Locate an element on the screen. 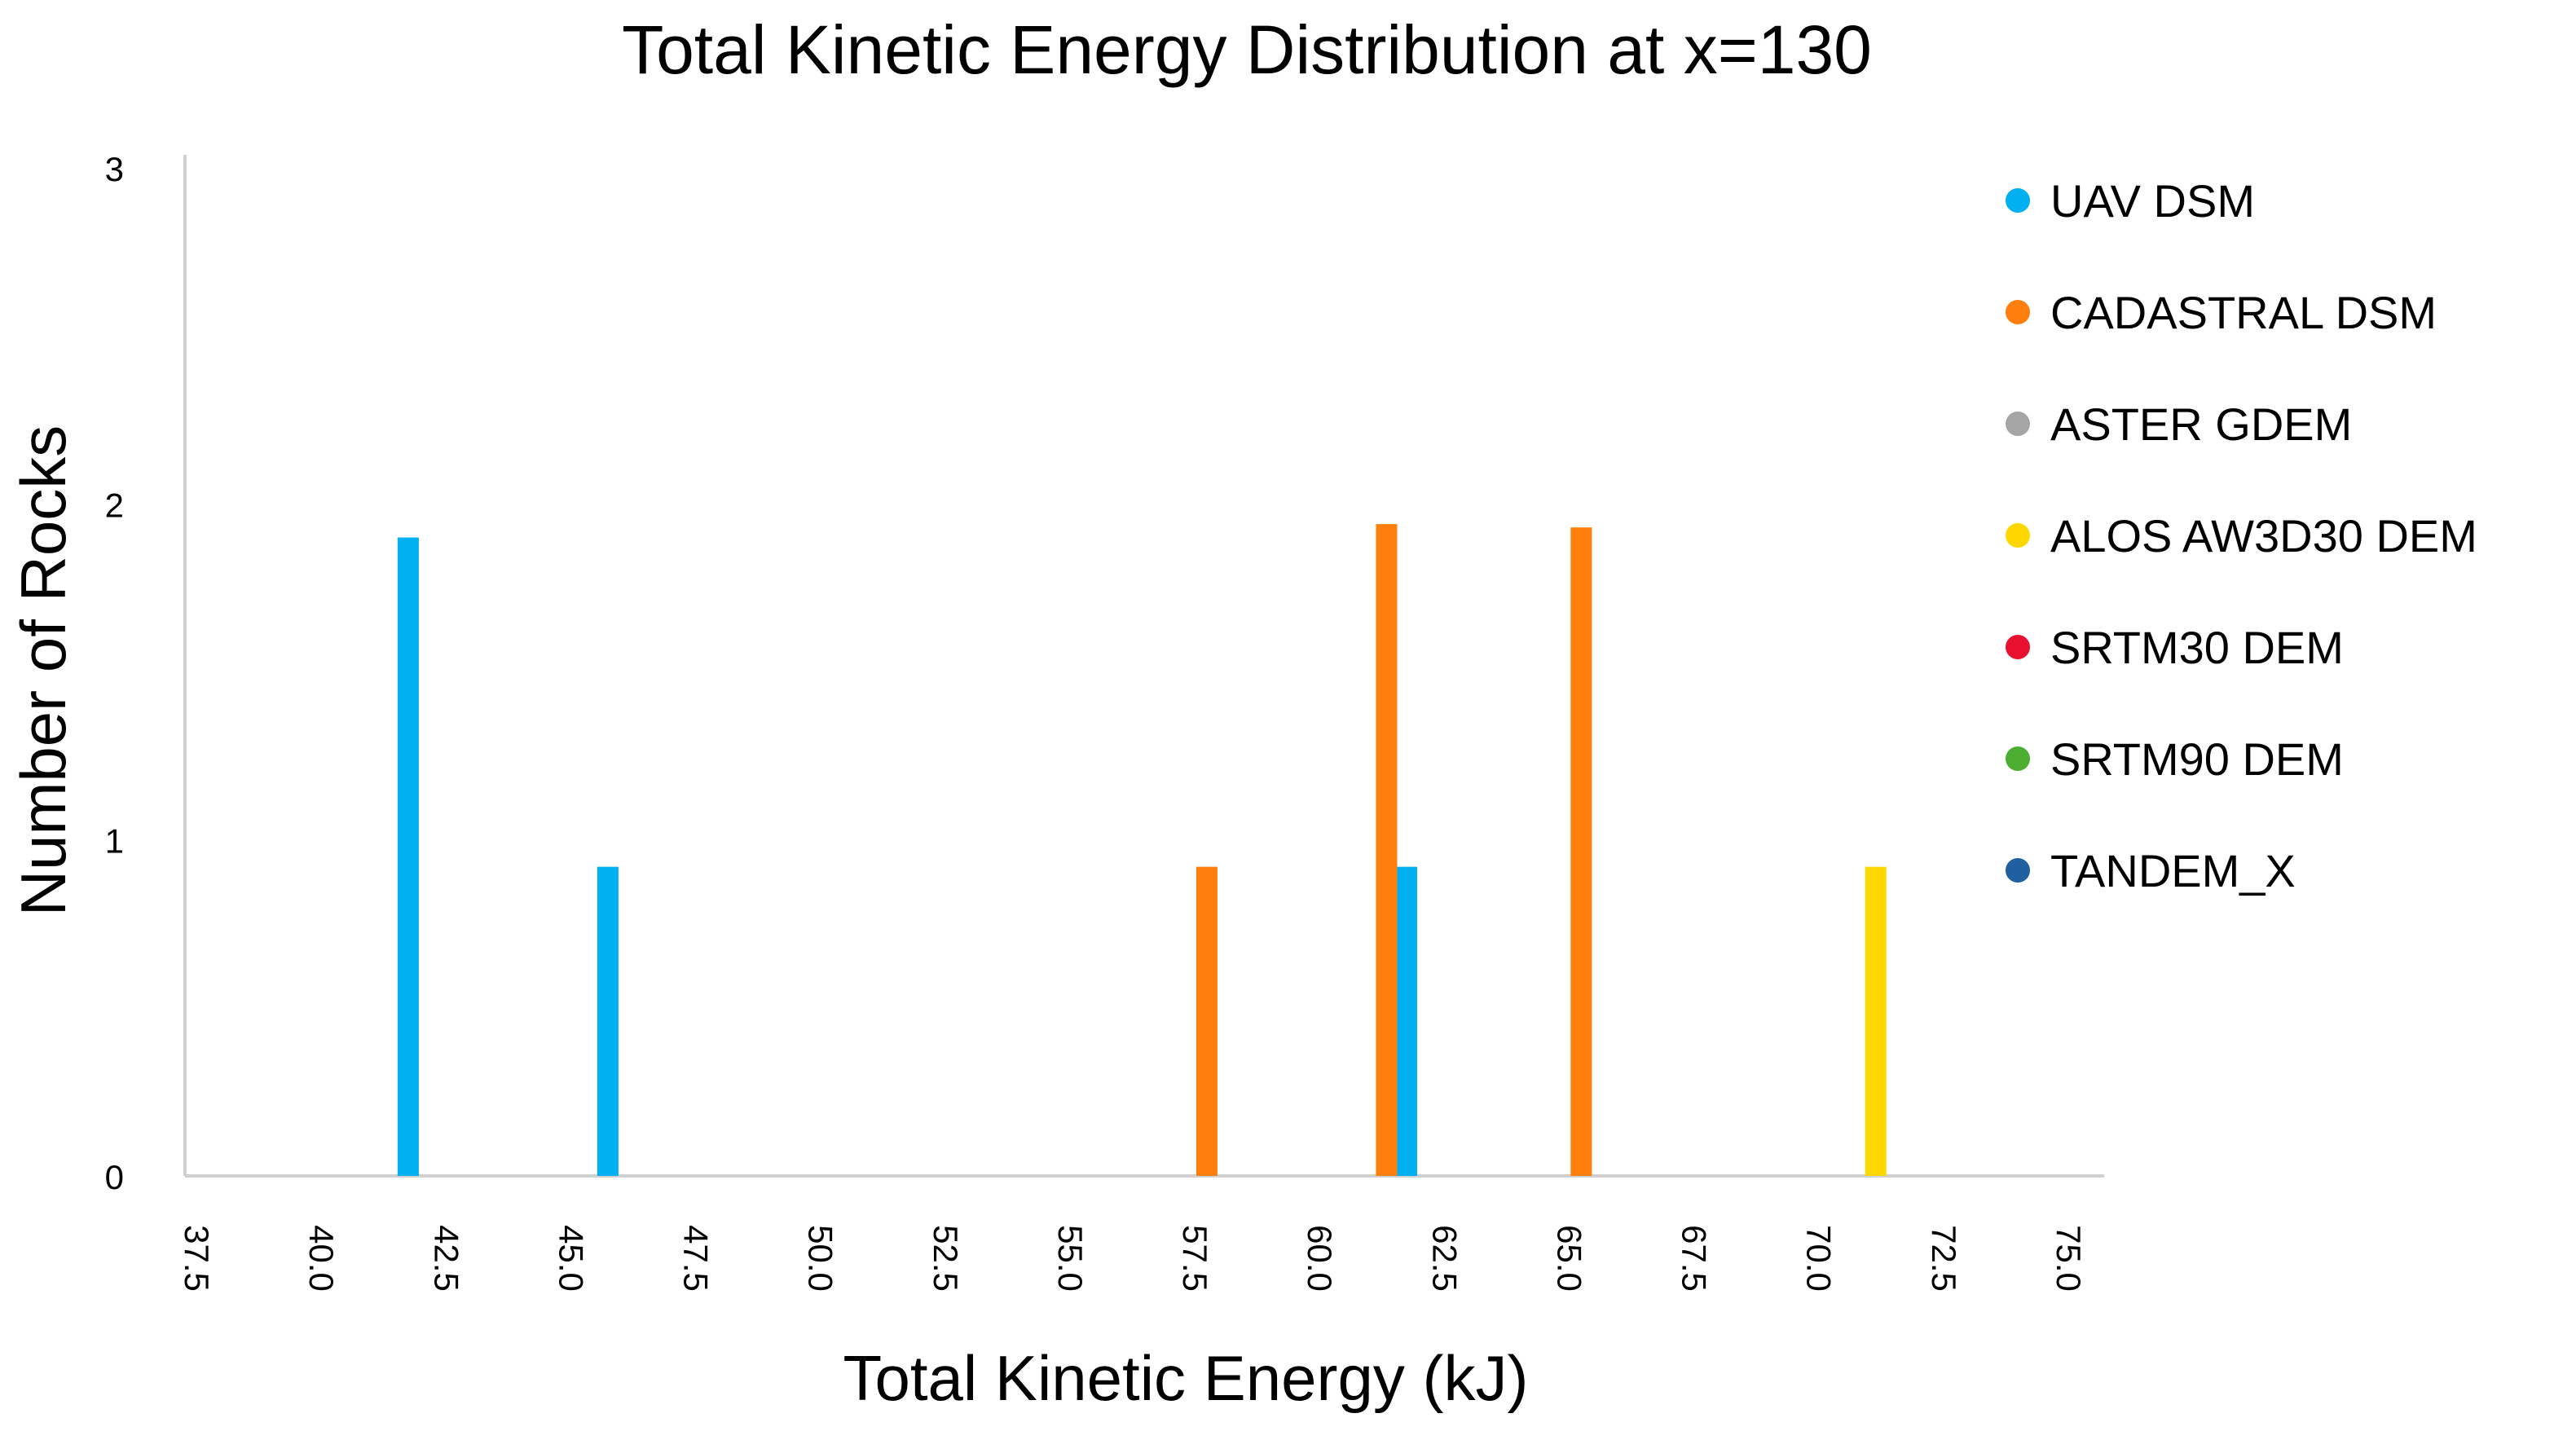  x-tick-label: 37.5 is located at coordinates (197, 1258).